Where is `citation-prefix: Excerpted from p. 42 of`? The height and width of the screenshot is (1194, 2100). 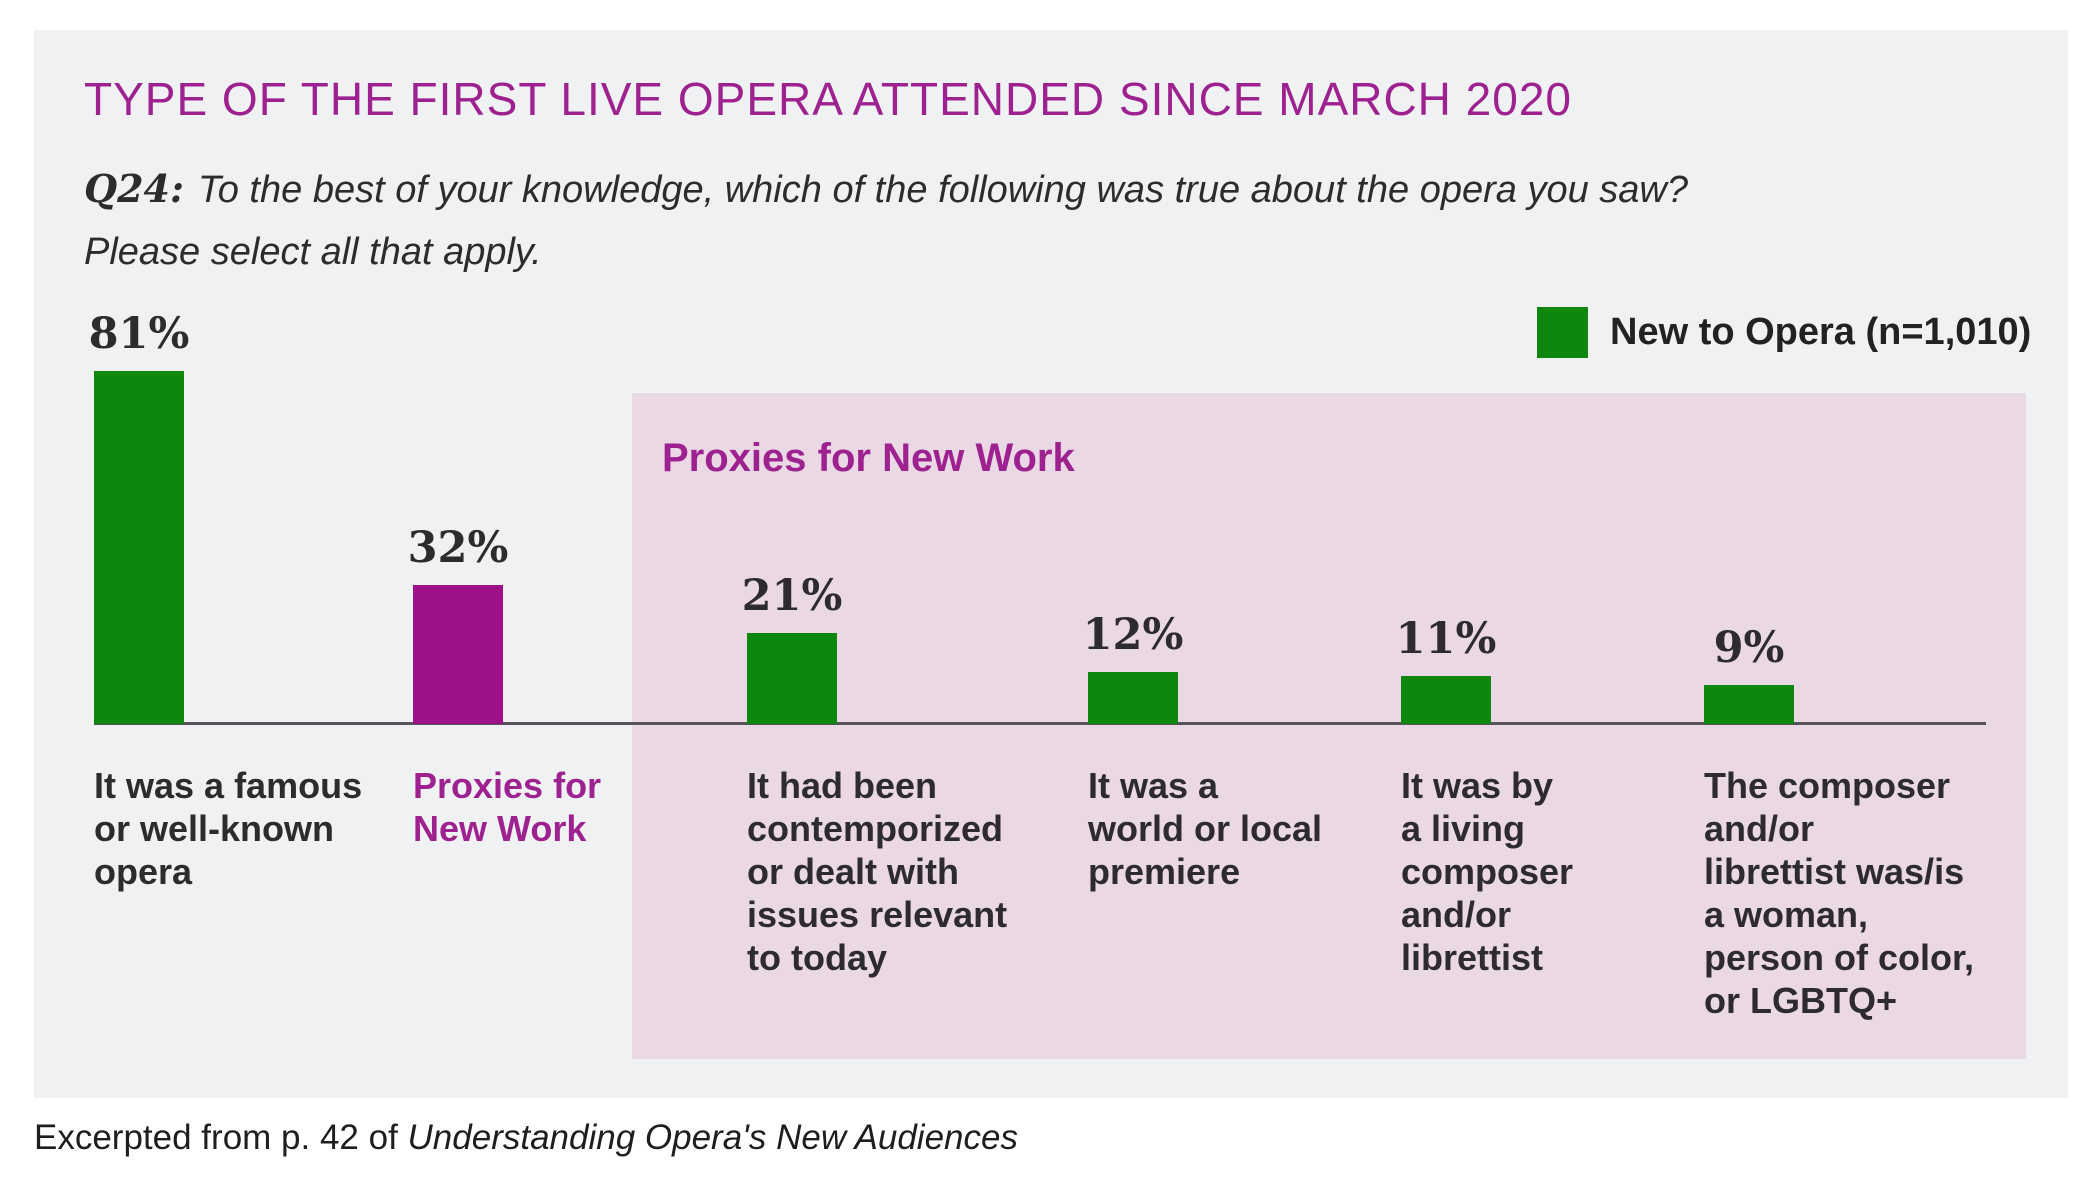
citation-prefix: Excerpted from p. 42 of is located at coordinates (221, 1137).